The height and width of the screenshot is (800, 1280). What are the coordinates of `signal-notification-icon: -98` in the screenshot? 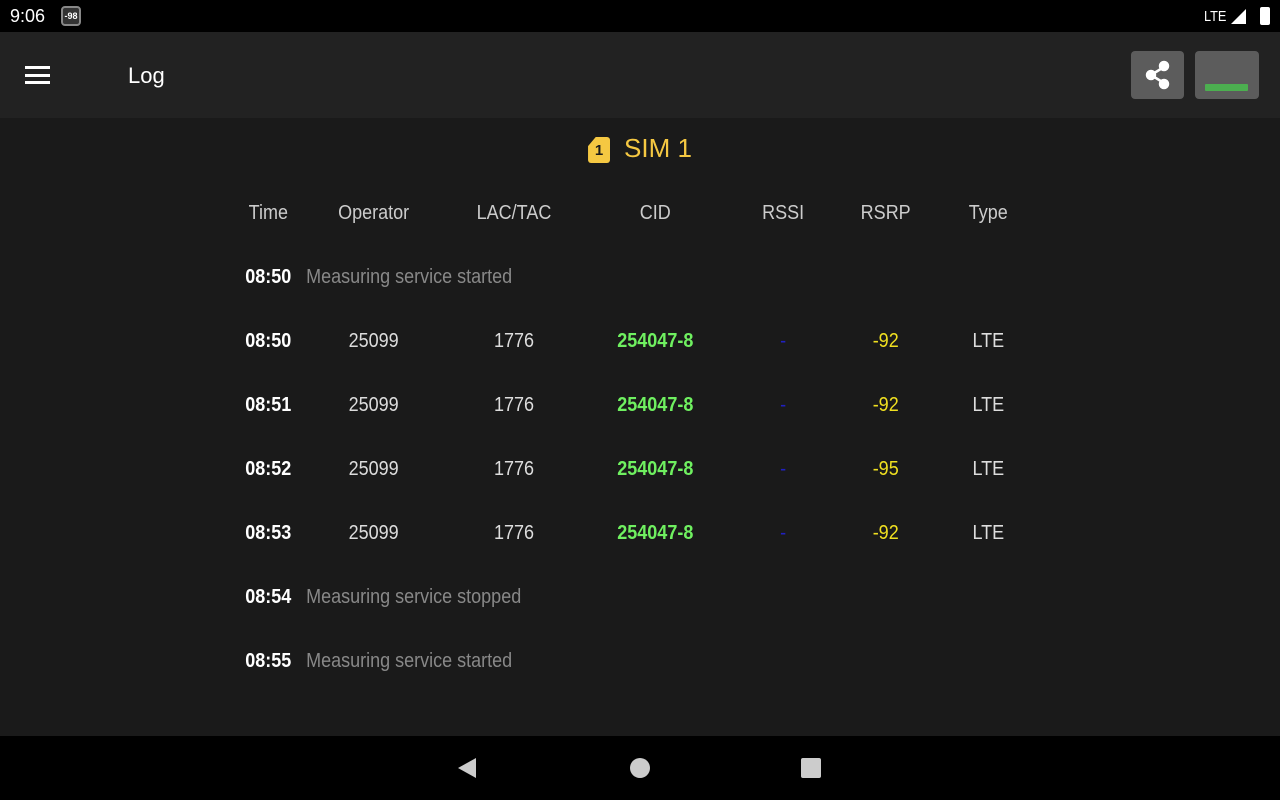 It's located at (71, 16).